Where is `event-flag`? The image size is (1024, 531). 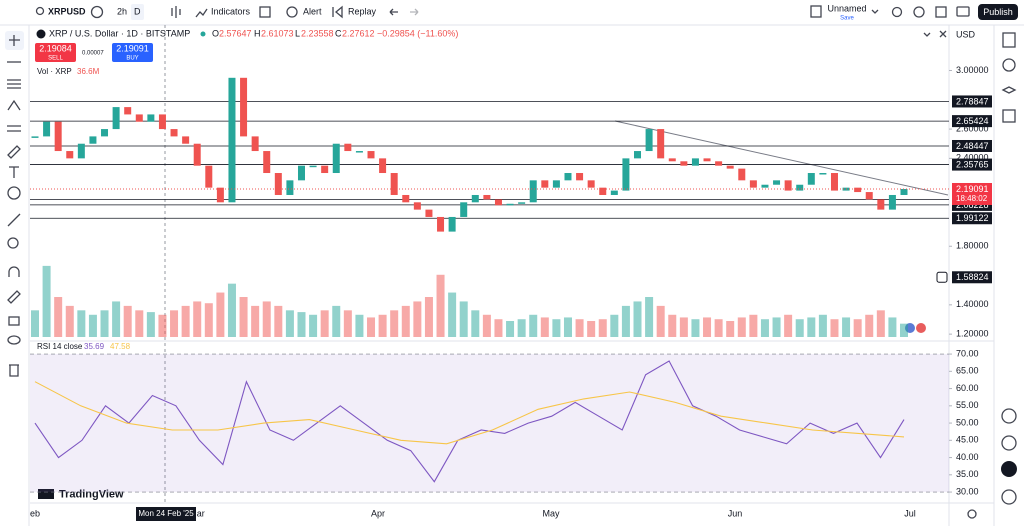 event-flag is located at coordinates (921, 328).